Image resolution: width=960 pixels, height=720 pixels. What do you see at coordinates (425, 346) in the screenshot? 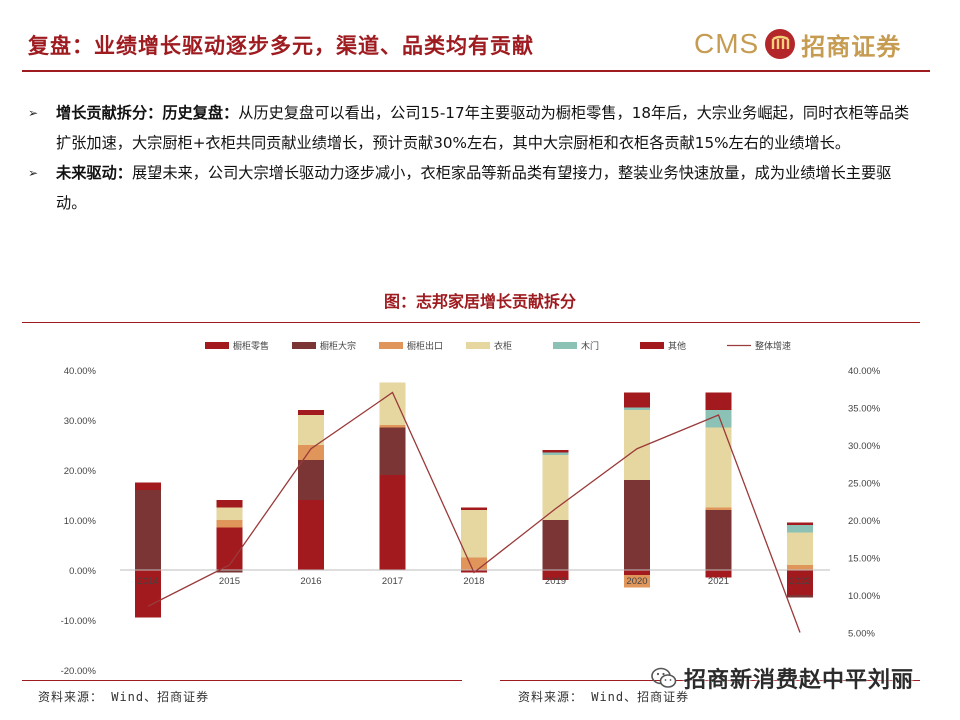
I see `legend-label: 橱柜出口` at bounding box center [425, 346].